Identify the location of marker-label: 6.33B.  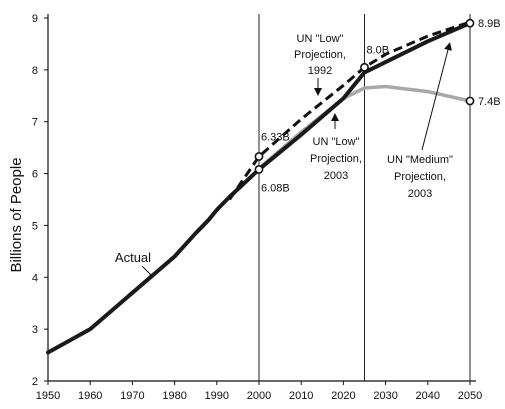
(275, 137).